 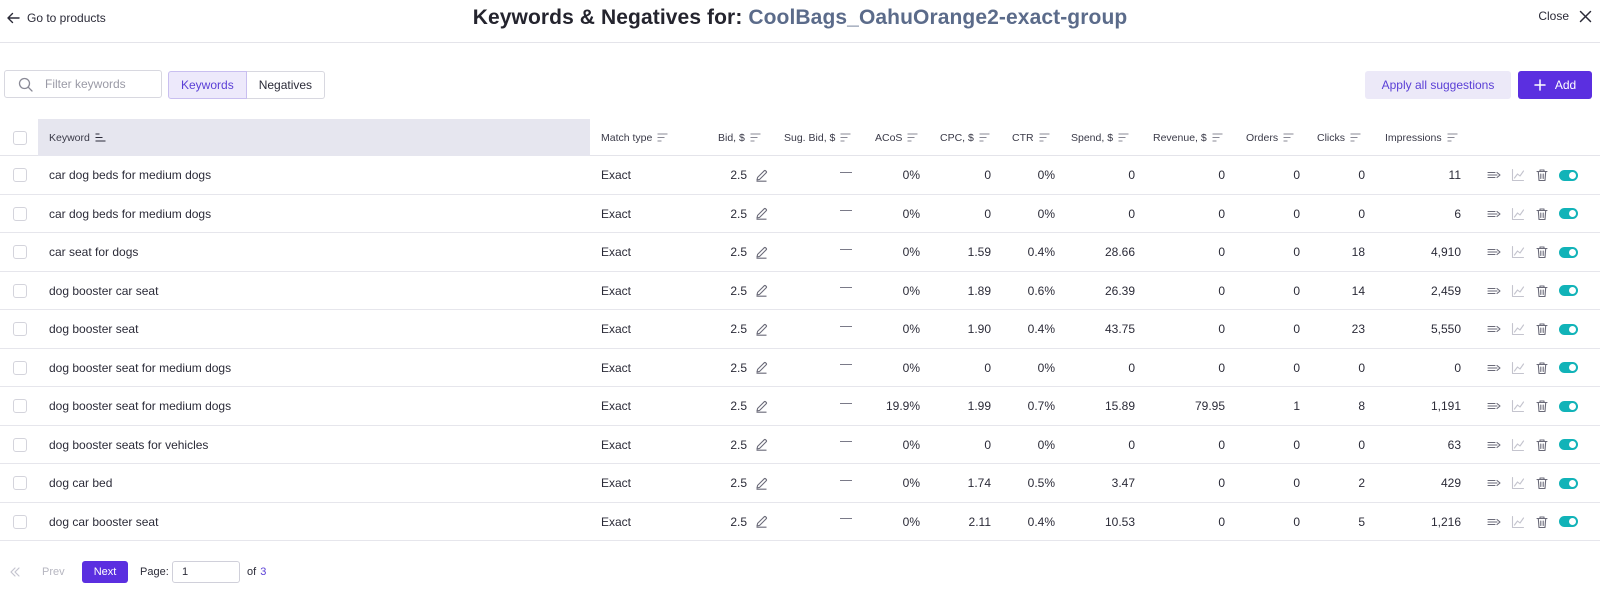 What do you see at coordinates (20, 138) in the screenshot?
I see `select-all-checkbox` at bounding box center [20, 138].